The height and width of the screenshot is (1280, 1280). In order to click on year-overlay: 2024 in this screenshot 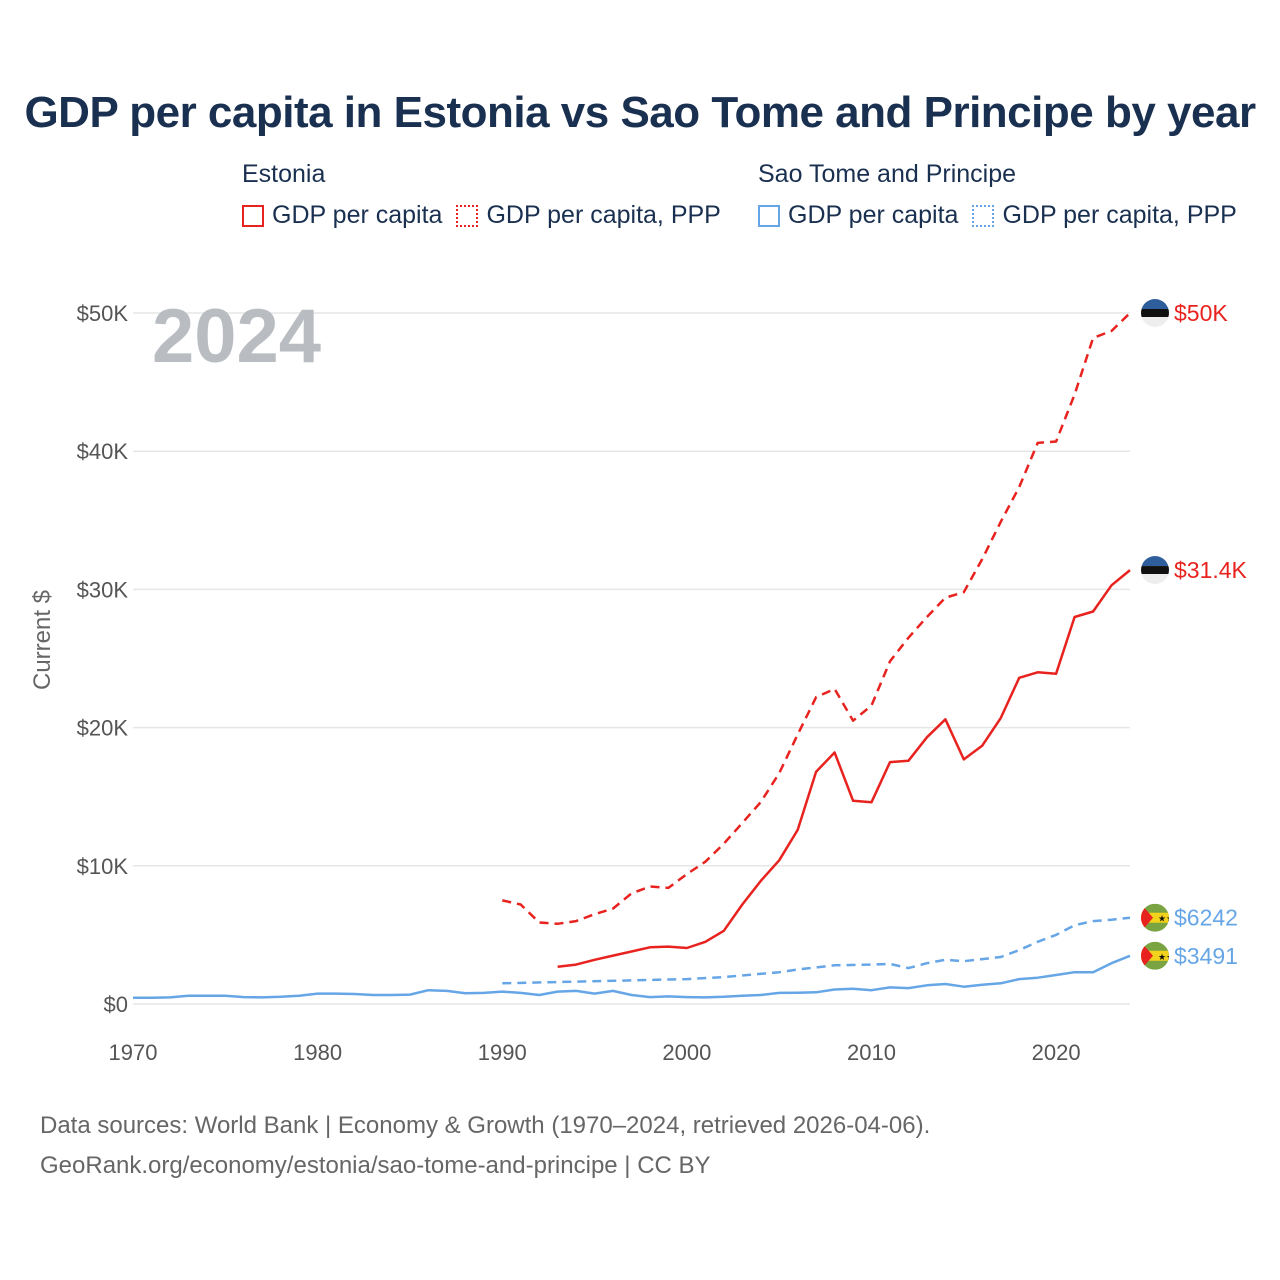, I will do `click(236, 336)`.